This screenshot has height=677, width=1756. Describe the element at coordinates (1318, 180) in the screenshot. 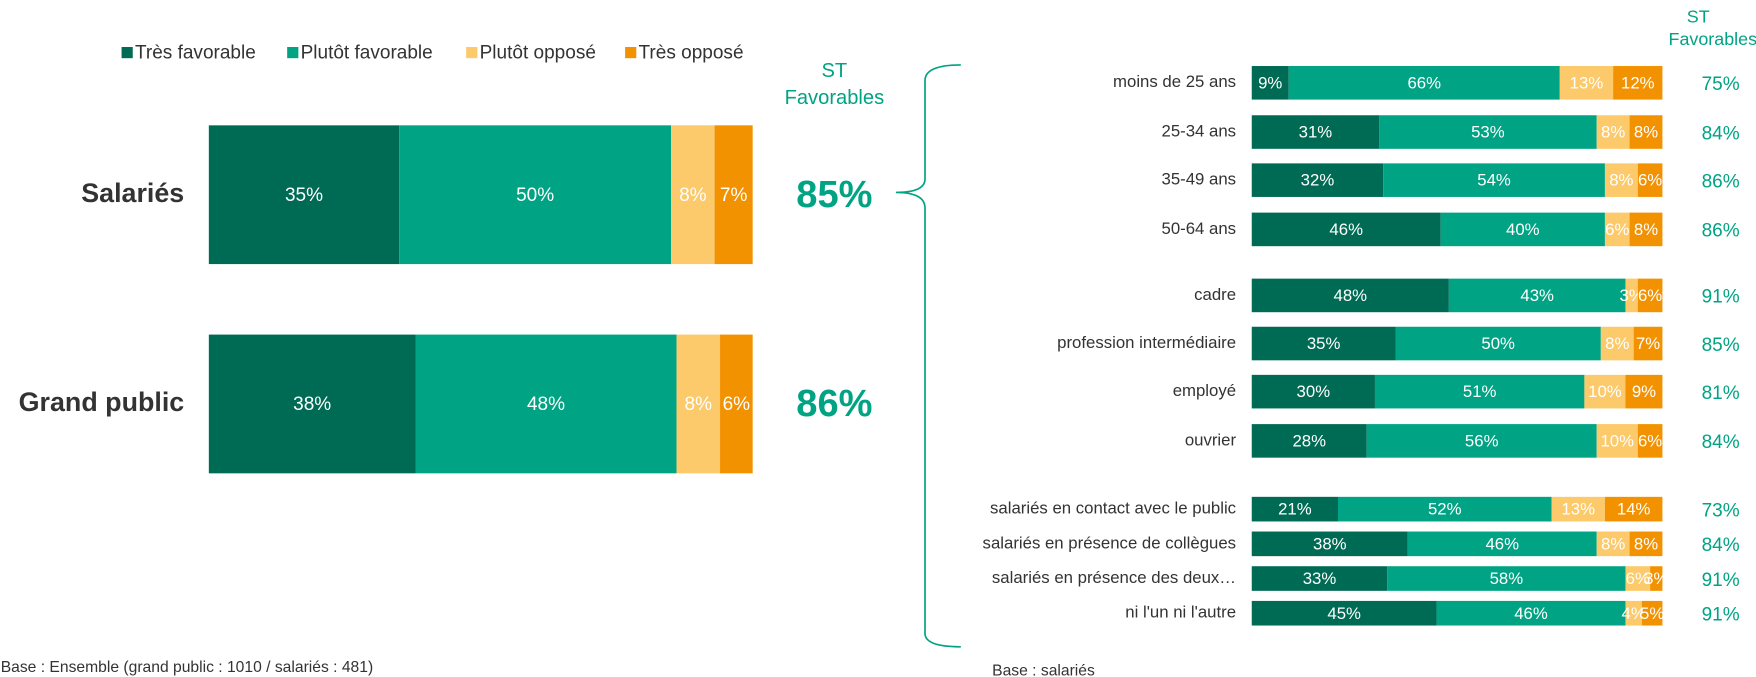

I see `value-label: 32%` at that location.